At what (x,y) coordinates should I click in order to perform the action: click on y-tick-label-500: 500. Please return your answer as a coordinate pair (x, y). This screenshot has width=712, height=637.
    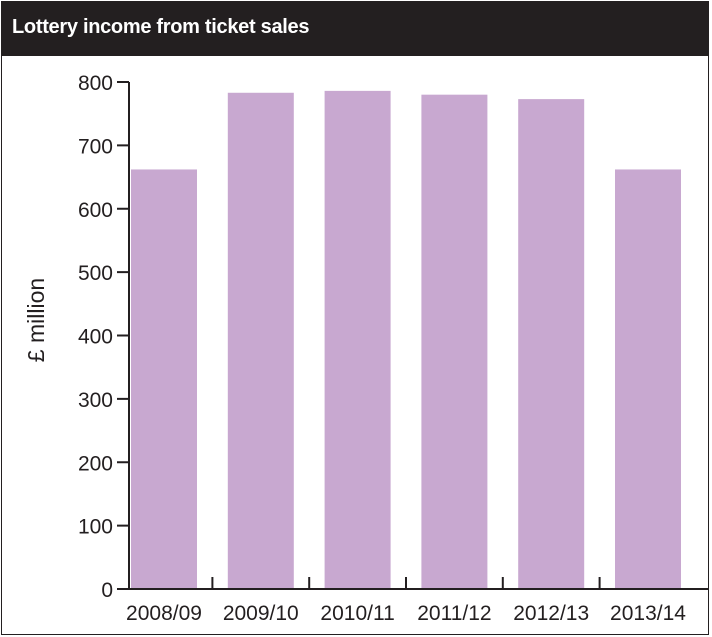
    Looking at the image, I should click on (95, 273).